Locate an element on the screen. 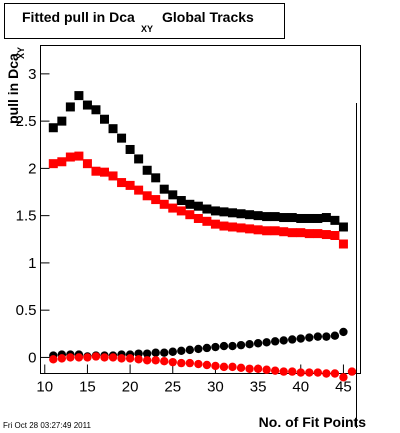 This screenshot has width=400, height=433. chart-title-subscript: XY is located at coordinates (147, 29).